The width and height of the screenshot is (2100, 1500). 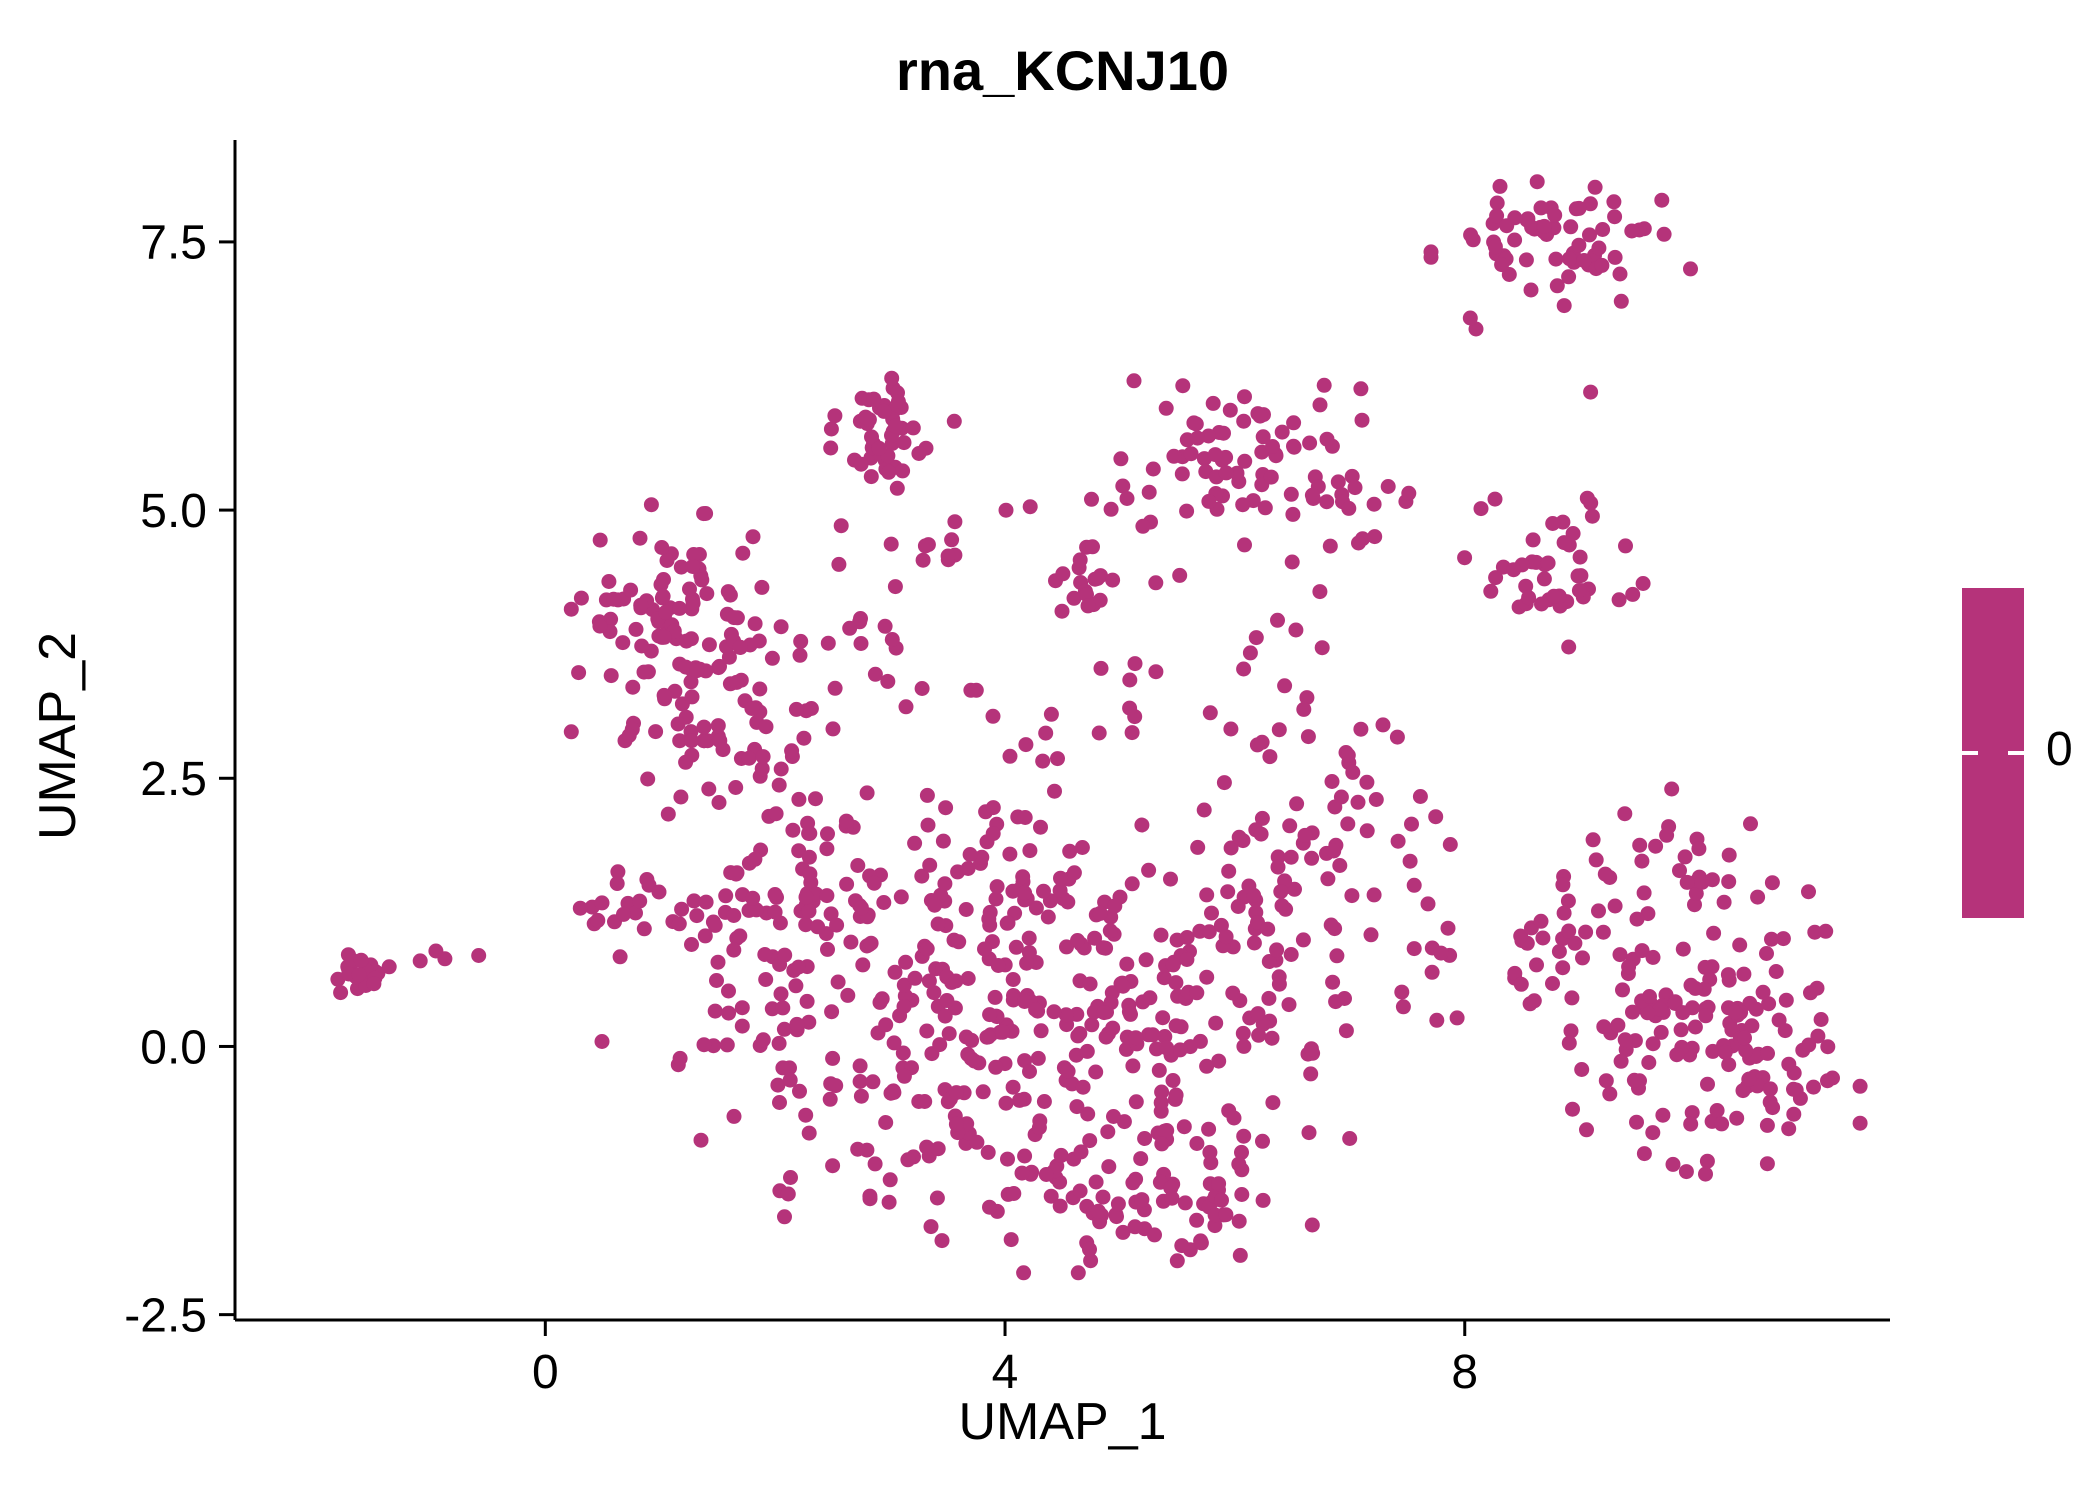 I want to click on legend-colorbar, so click(x=1993, y=753).